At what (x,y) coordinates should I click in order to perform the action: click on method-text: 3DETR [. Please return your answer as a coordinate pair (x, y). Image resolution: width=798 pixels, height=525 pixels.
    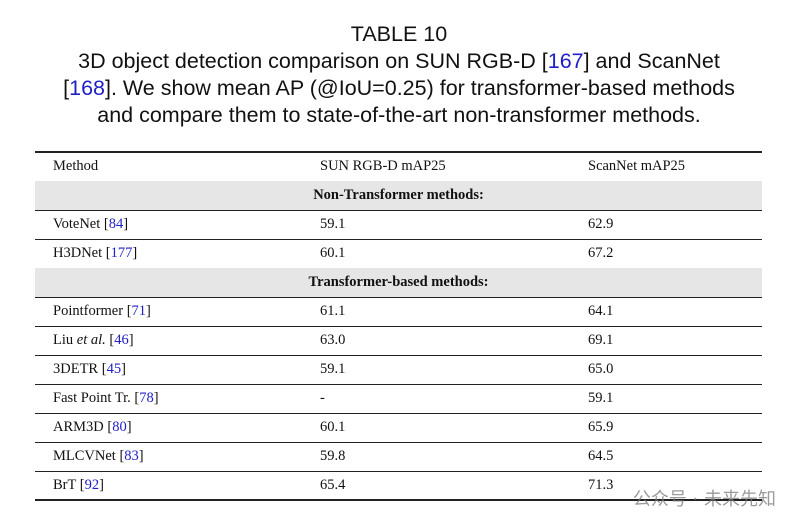
    Looking at the image, I should click on (80, 369).